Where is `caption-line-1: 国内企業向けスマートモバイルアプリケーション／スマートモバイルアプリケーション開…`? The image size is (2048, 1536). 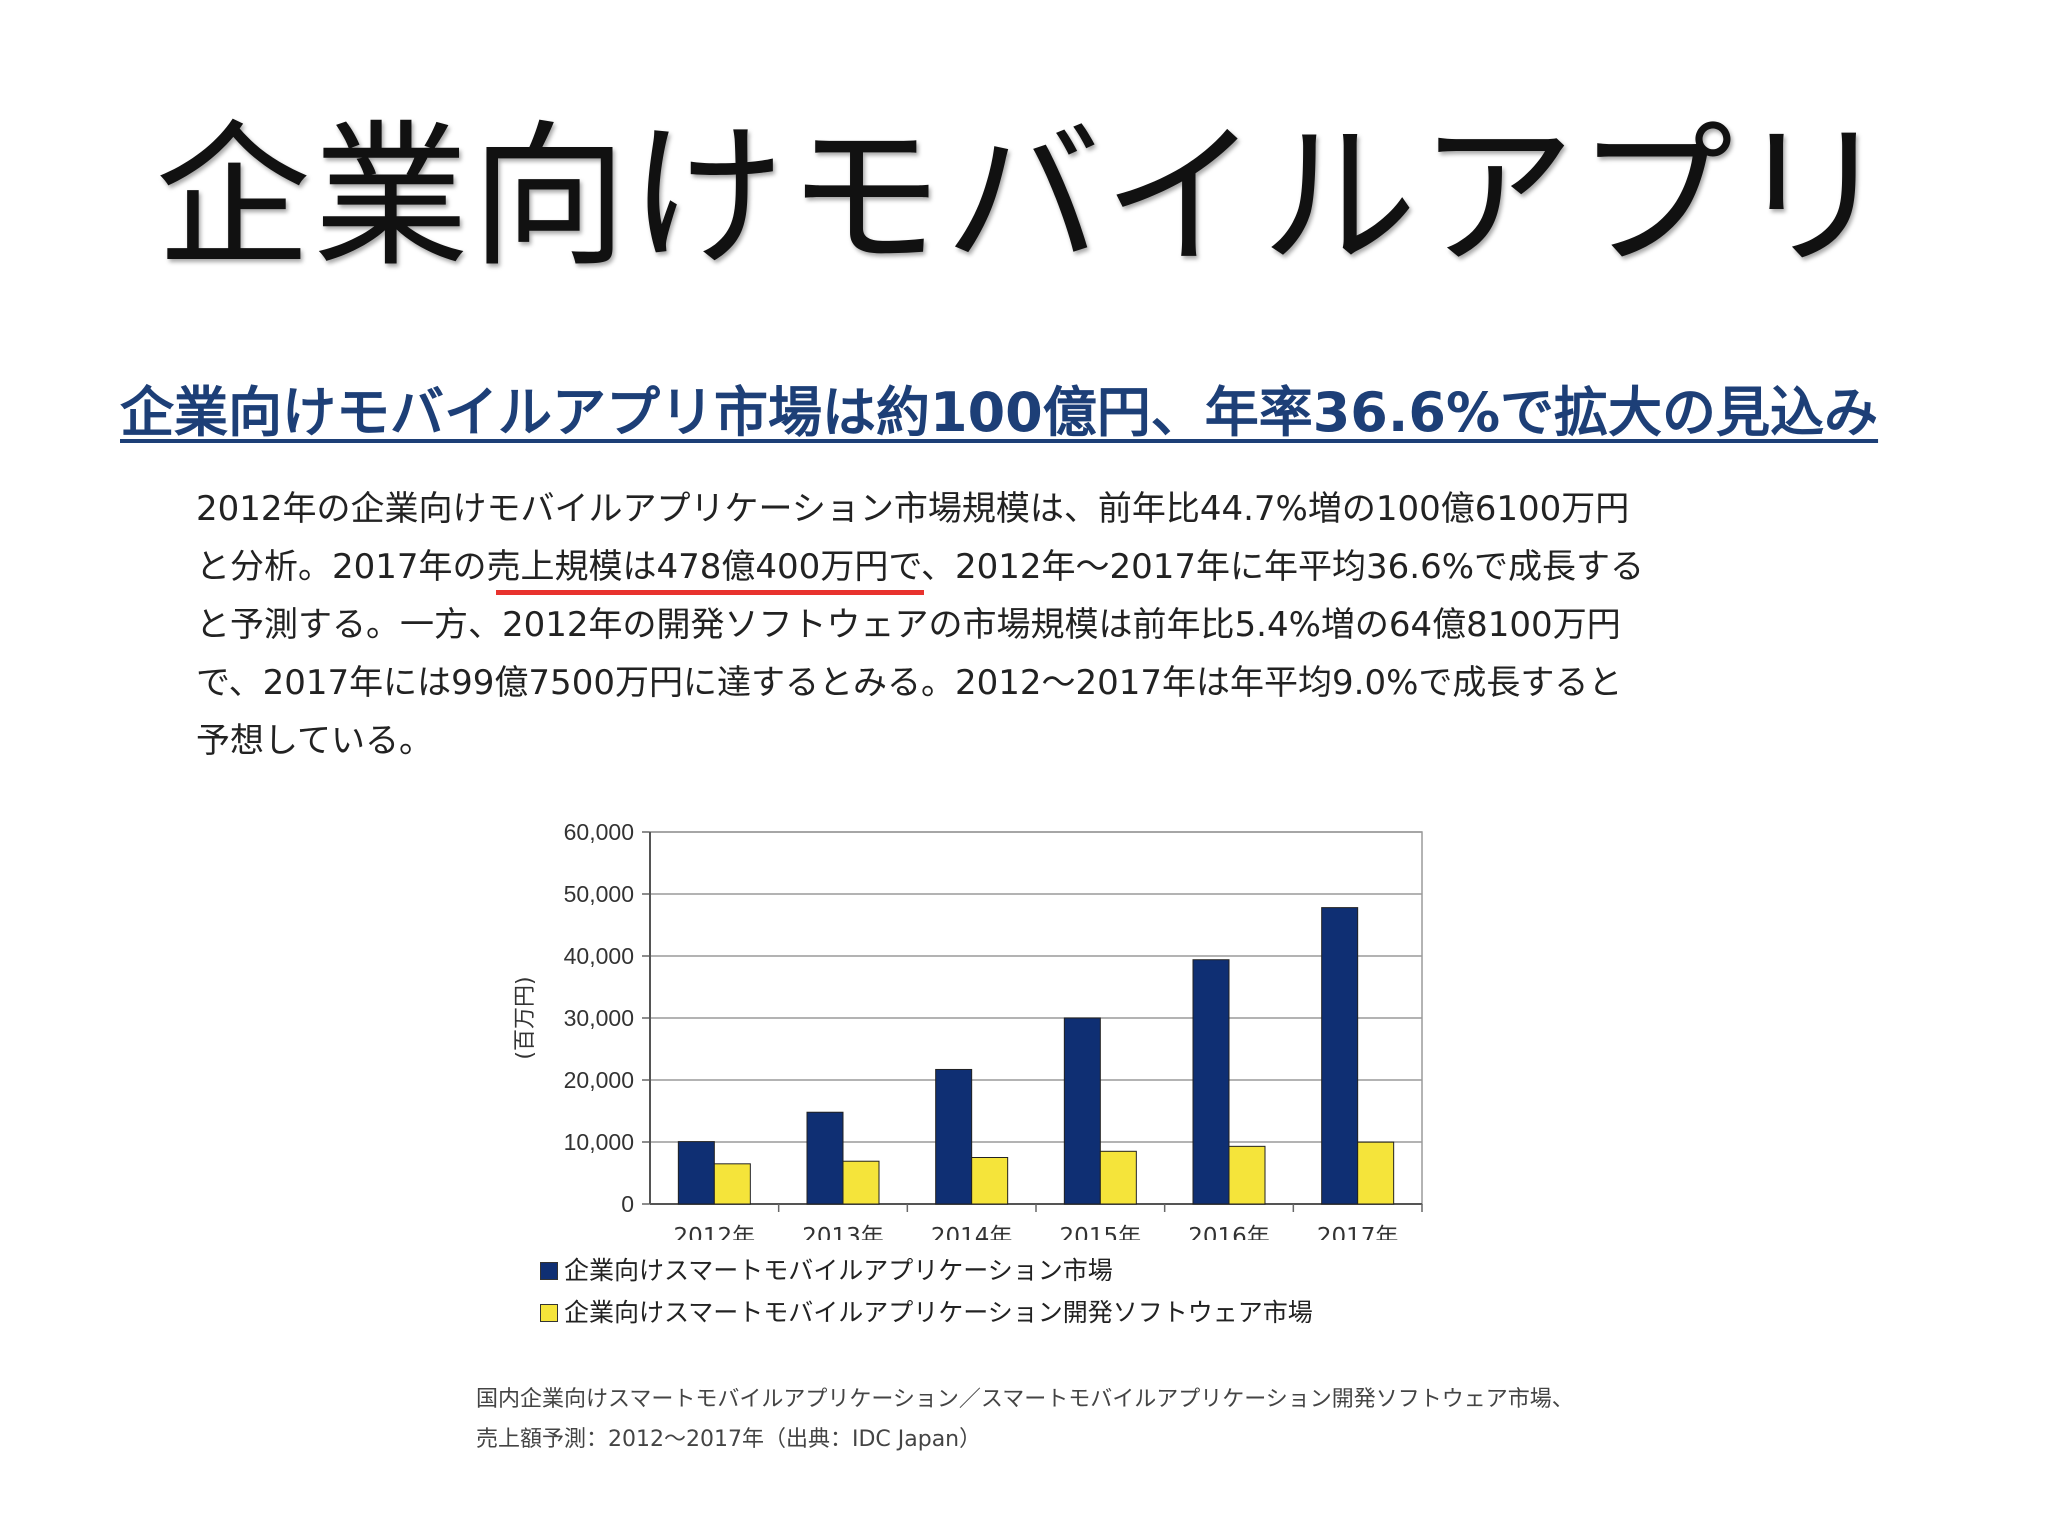 caption-line-1: 国内企業向けスマートモバイルアプリケーション／スマートモバイルアプリケーション開… is located at coordinates (1025, 1399).